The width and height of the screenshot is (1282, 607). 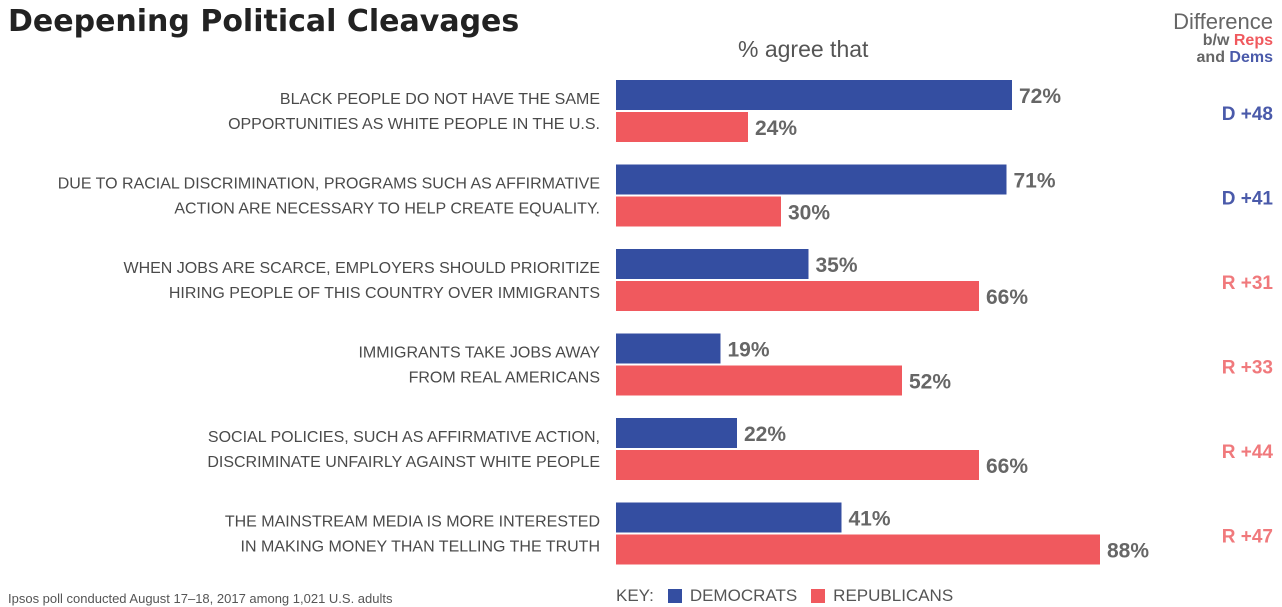 What do you see at coordinates (776, 128) in the screenshot?
I see `value-label: 24%` at bounding box center [776, 128].